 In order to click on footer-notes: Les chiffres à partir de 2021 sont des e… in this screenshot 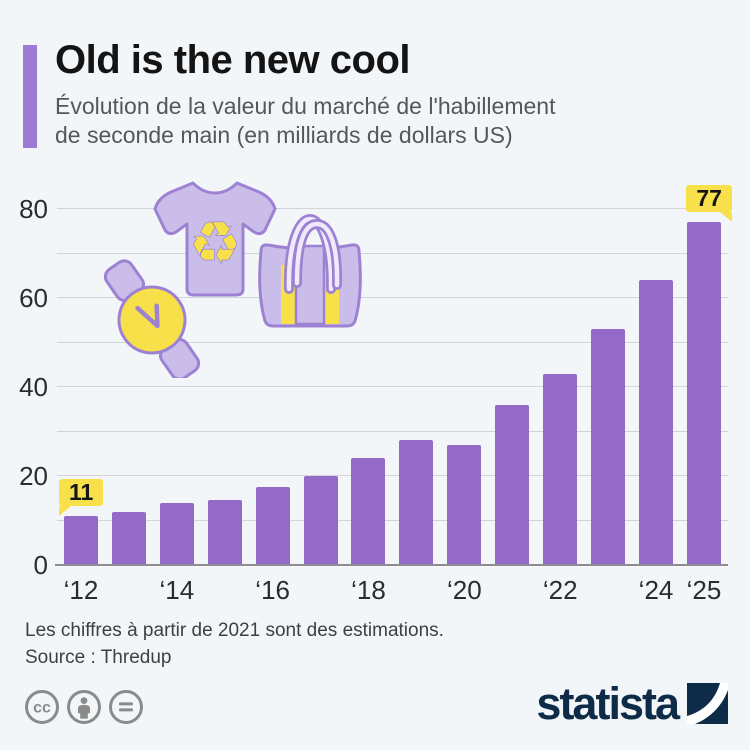, I will do `click(234, 644)`.